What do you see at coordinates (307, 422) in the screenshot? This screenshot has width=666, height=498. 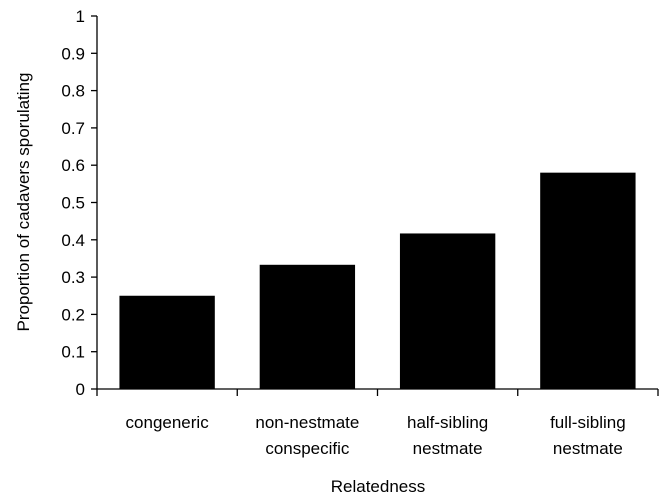 I see `x-category-label: non-nestmate` at bounding box center [307, 422].